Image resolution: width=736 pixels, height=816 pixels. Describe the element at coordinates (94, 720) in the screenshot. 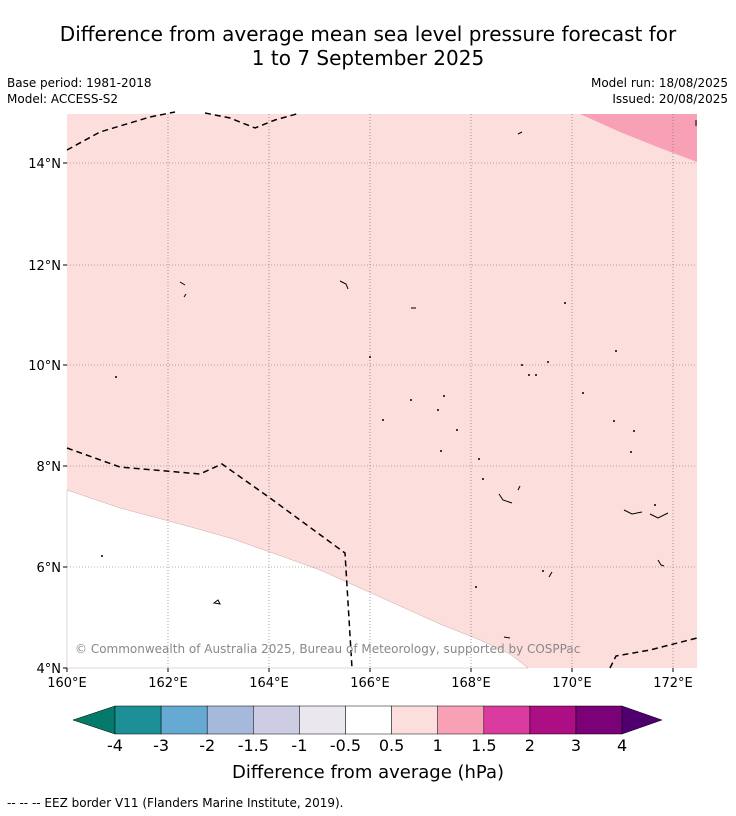

I see `colorbar-low-extend` at that location.